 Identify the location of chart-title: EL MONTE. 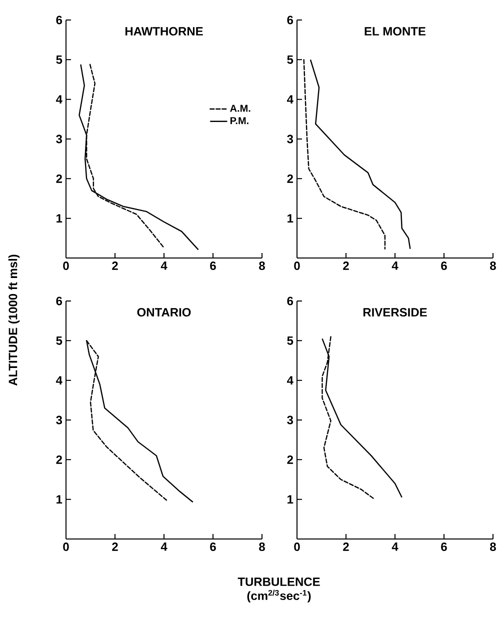
(395, 31).